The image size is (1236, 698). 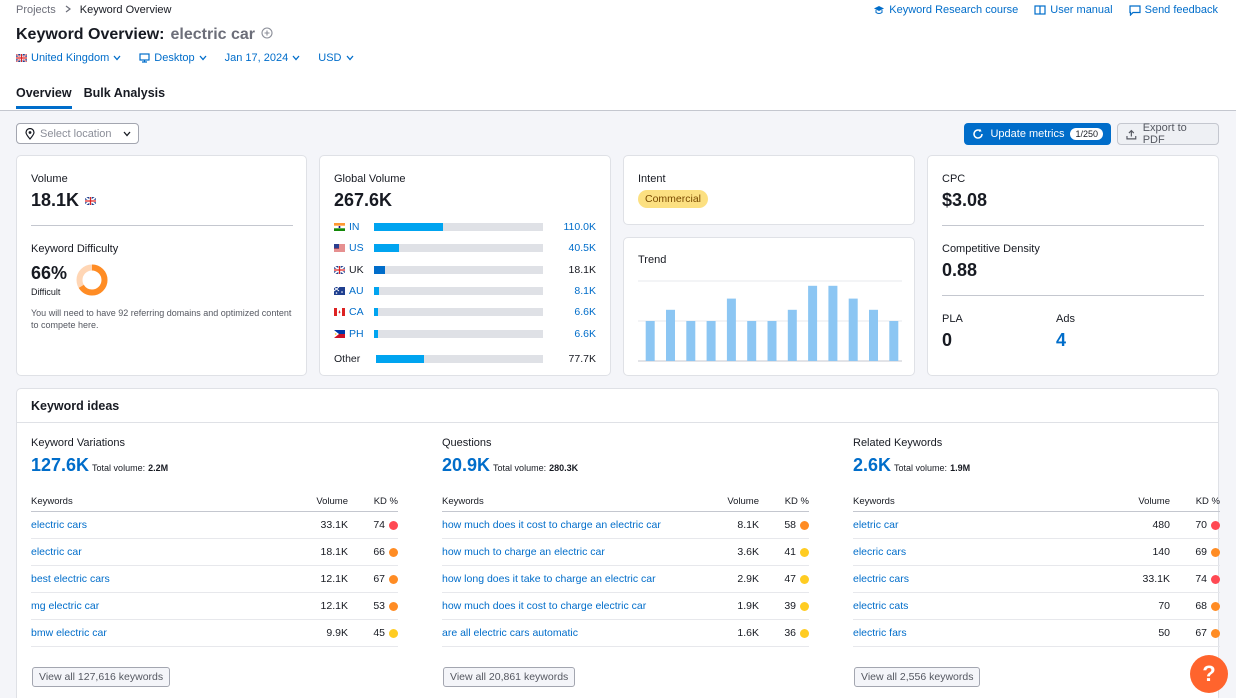 What do you see at coordinates (466, 465) in the screenshot?
I see `idea-count: 20.9K` at bounding box center [466, 465].